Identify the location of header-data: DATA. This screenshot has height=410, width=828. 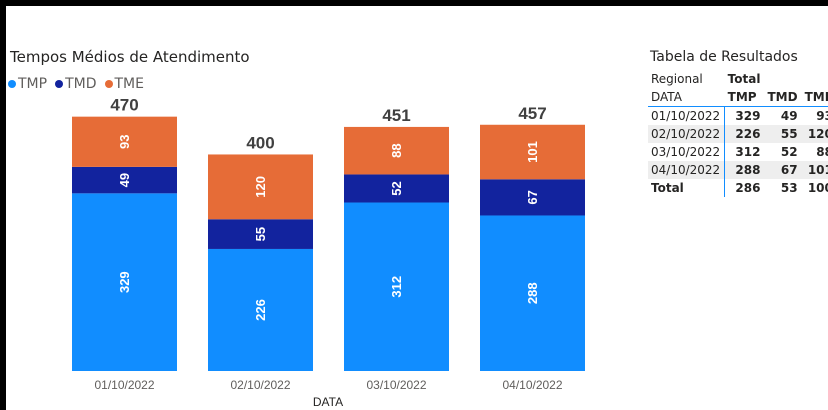
(686, 97).